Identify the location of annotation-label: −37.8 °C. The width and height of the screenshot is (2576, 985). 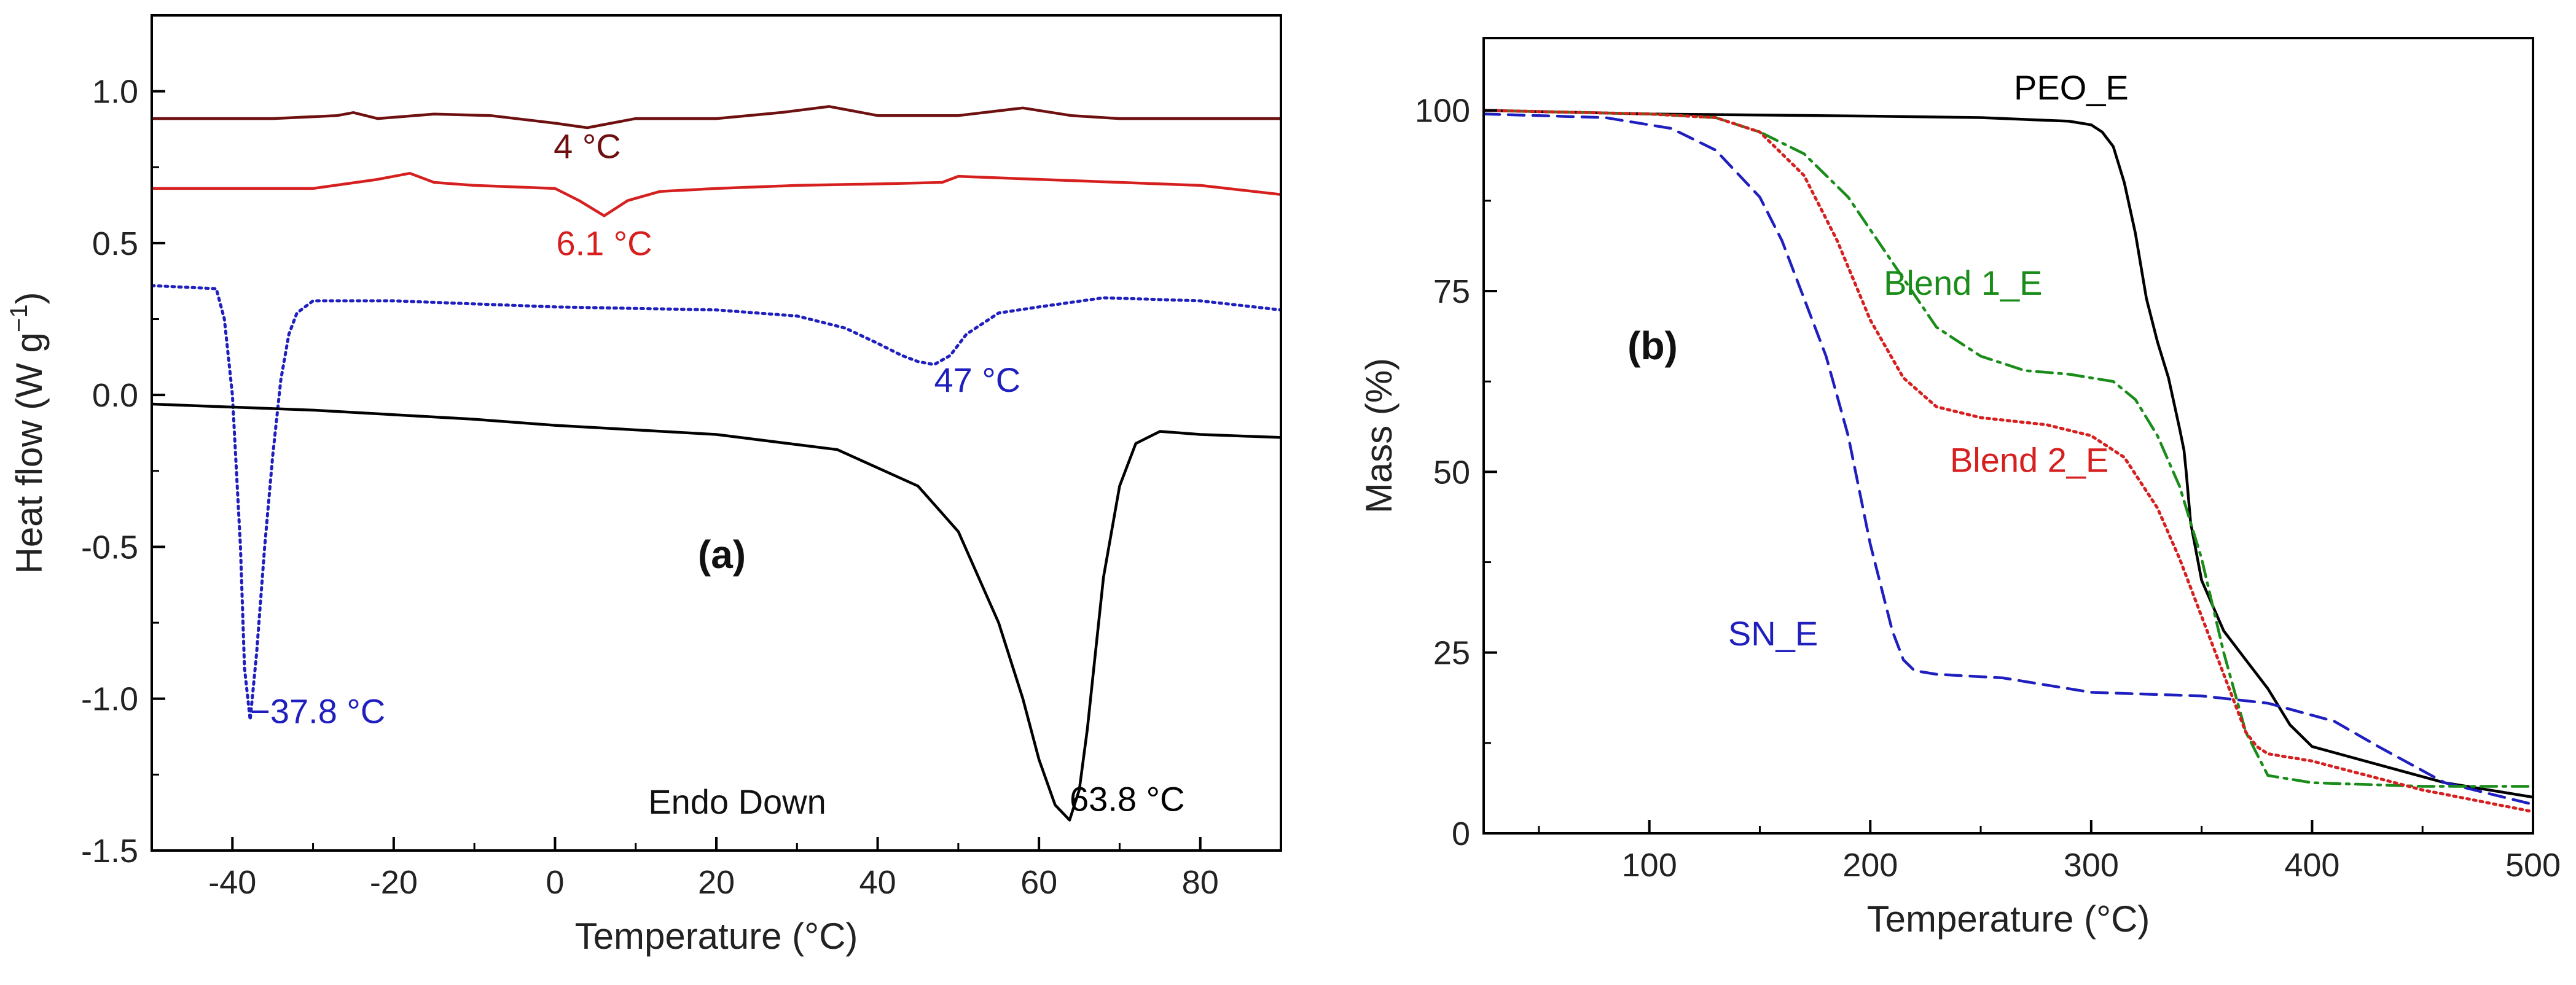
(318, 710).